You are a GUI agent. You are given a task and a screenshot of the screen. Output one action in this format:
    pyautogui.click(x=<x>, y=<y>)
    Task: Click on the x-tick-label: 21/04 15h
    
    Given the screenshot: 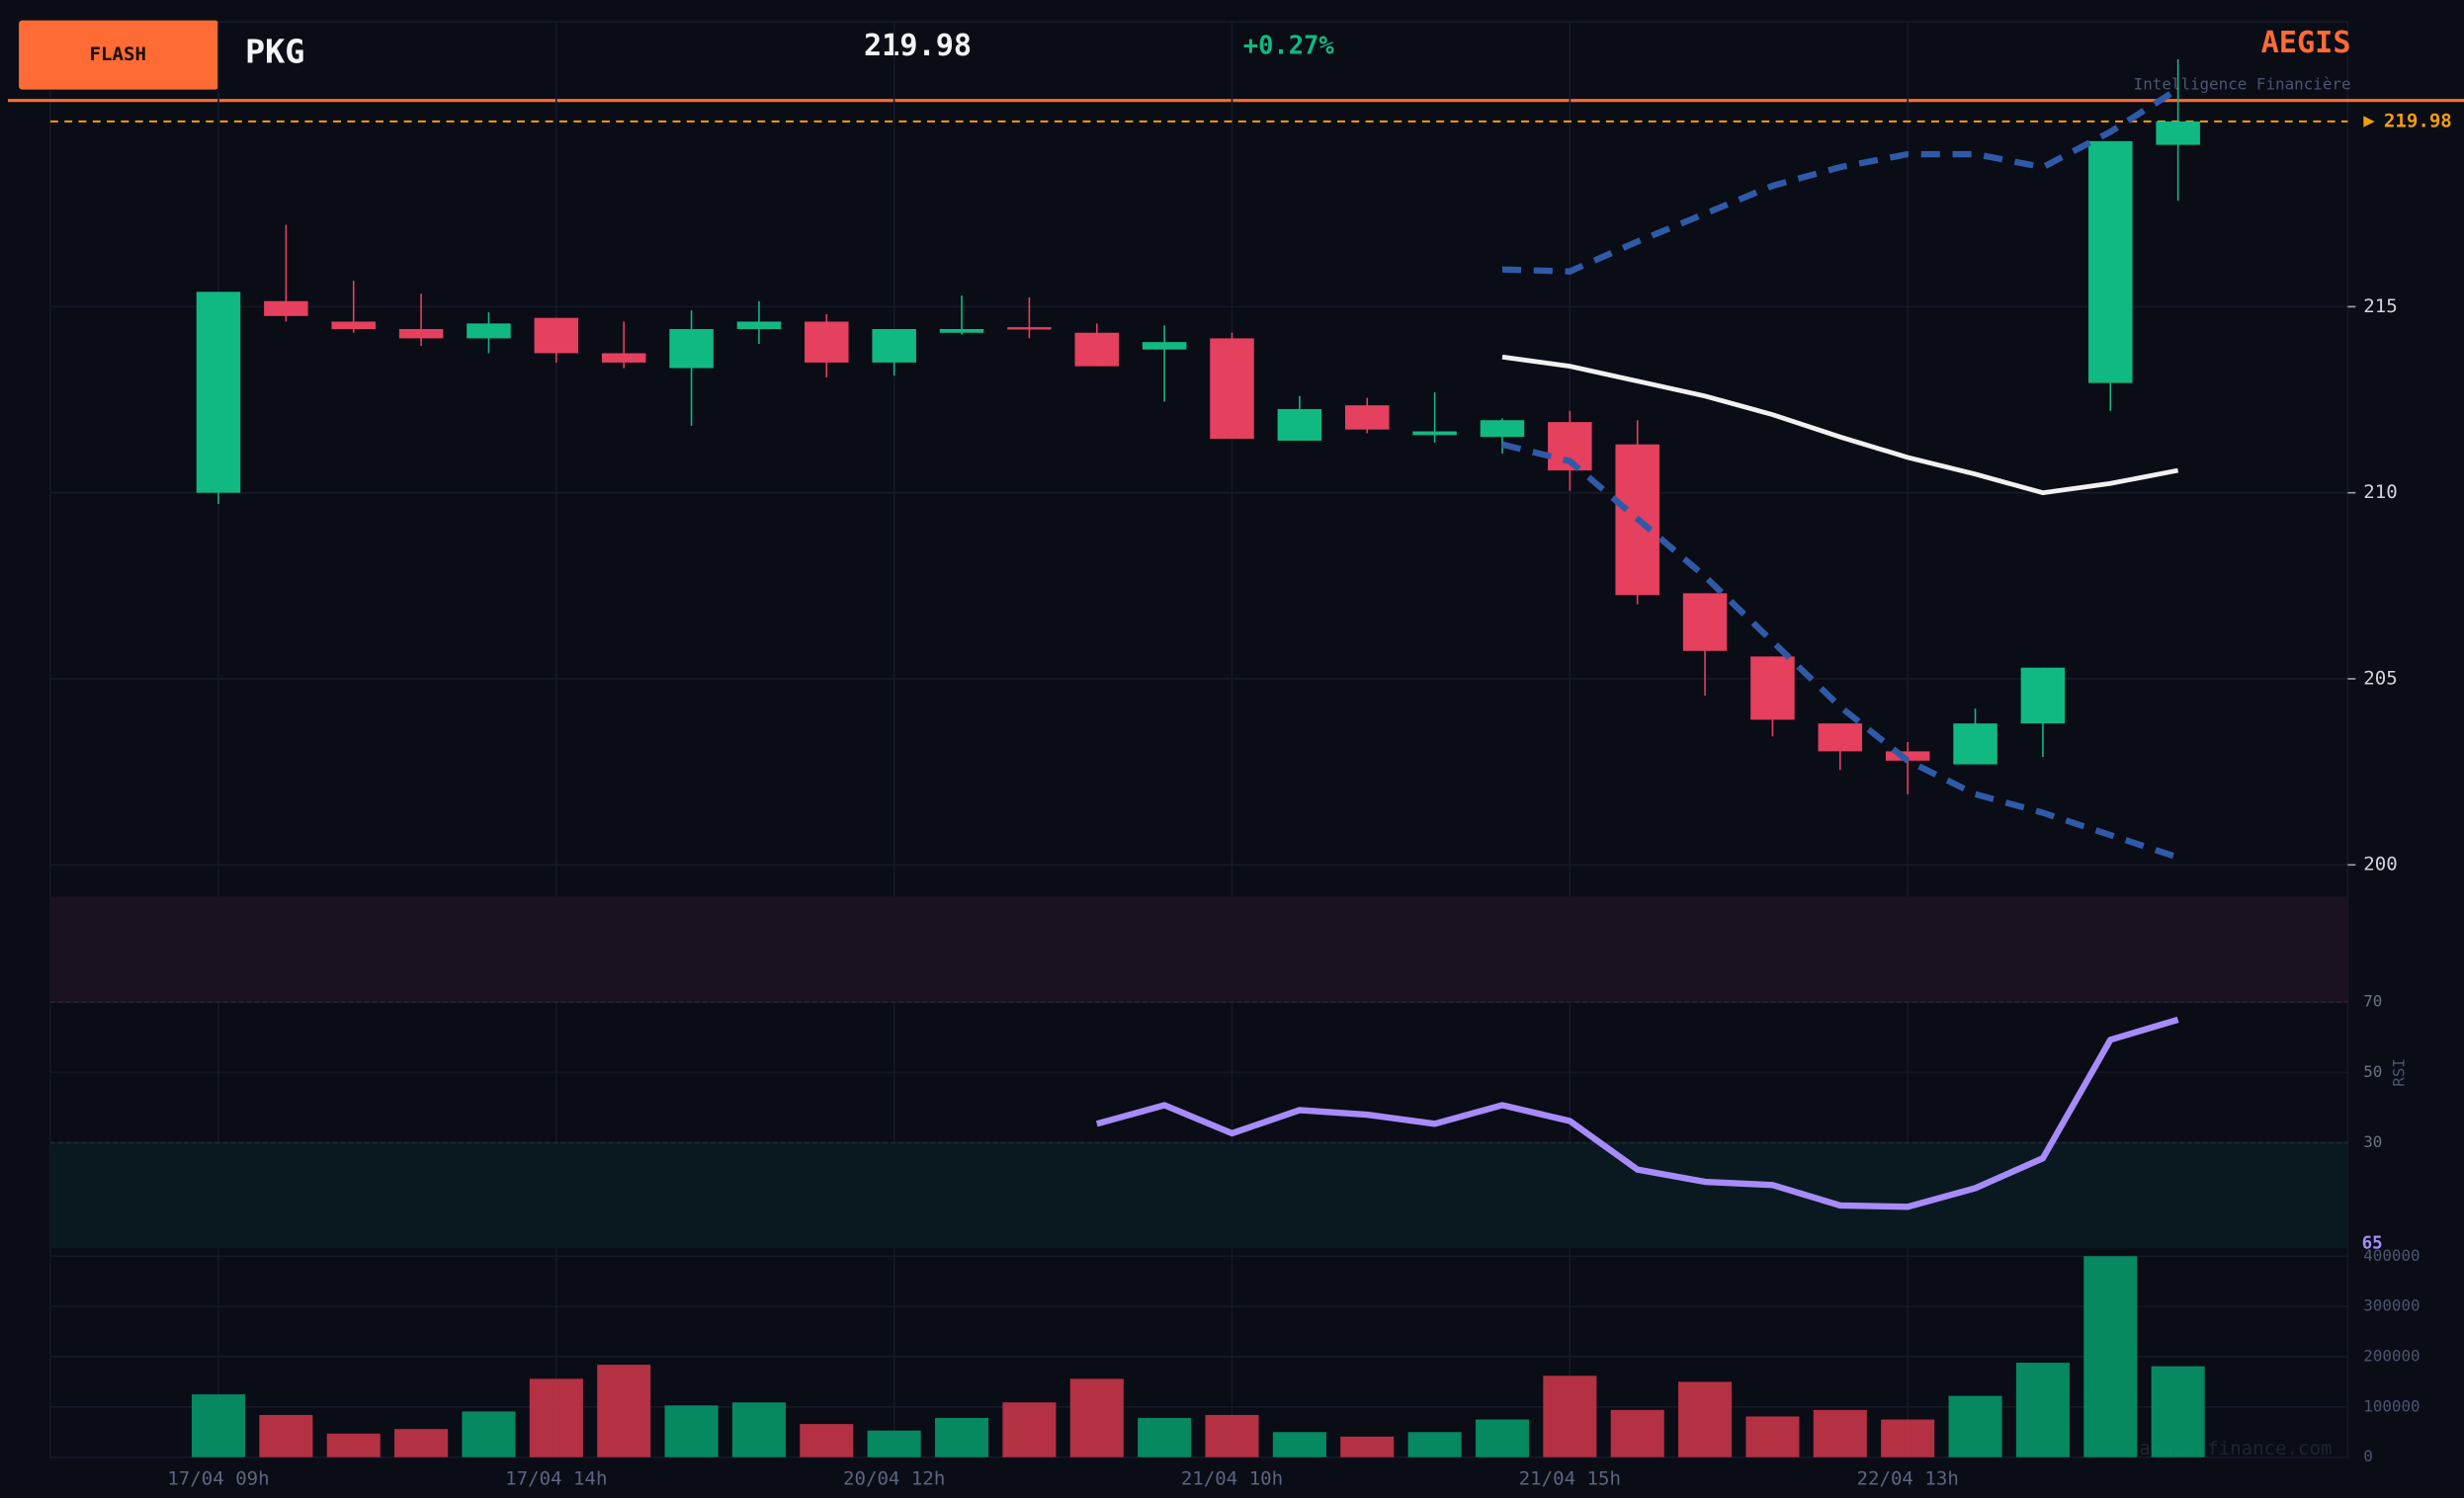 What is the action you would take?
    pyautogui.click(x=1570, y=1478)
    